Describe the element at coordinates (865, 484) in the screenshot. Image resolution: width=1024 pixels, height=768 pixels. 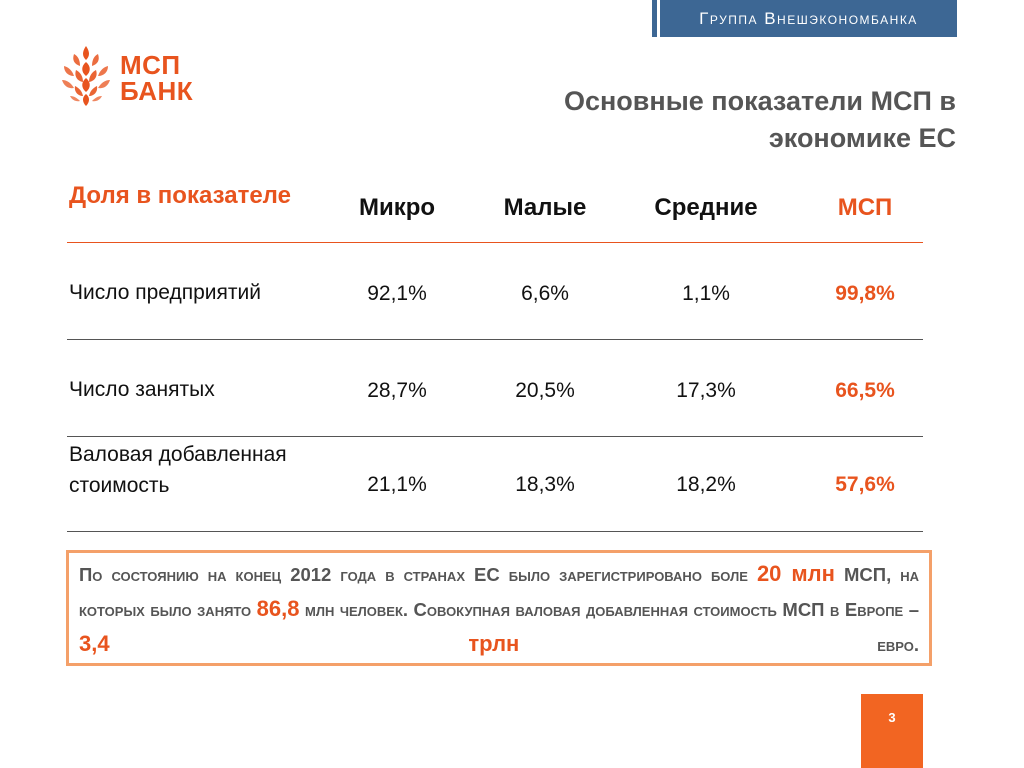
I see `table-cell-total: 57,6%` at that location.